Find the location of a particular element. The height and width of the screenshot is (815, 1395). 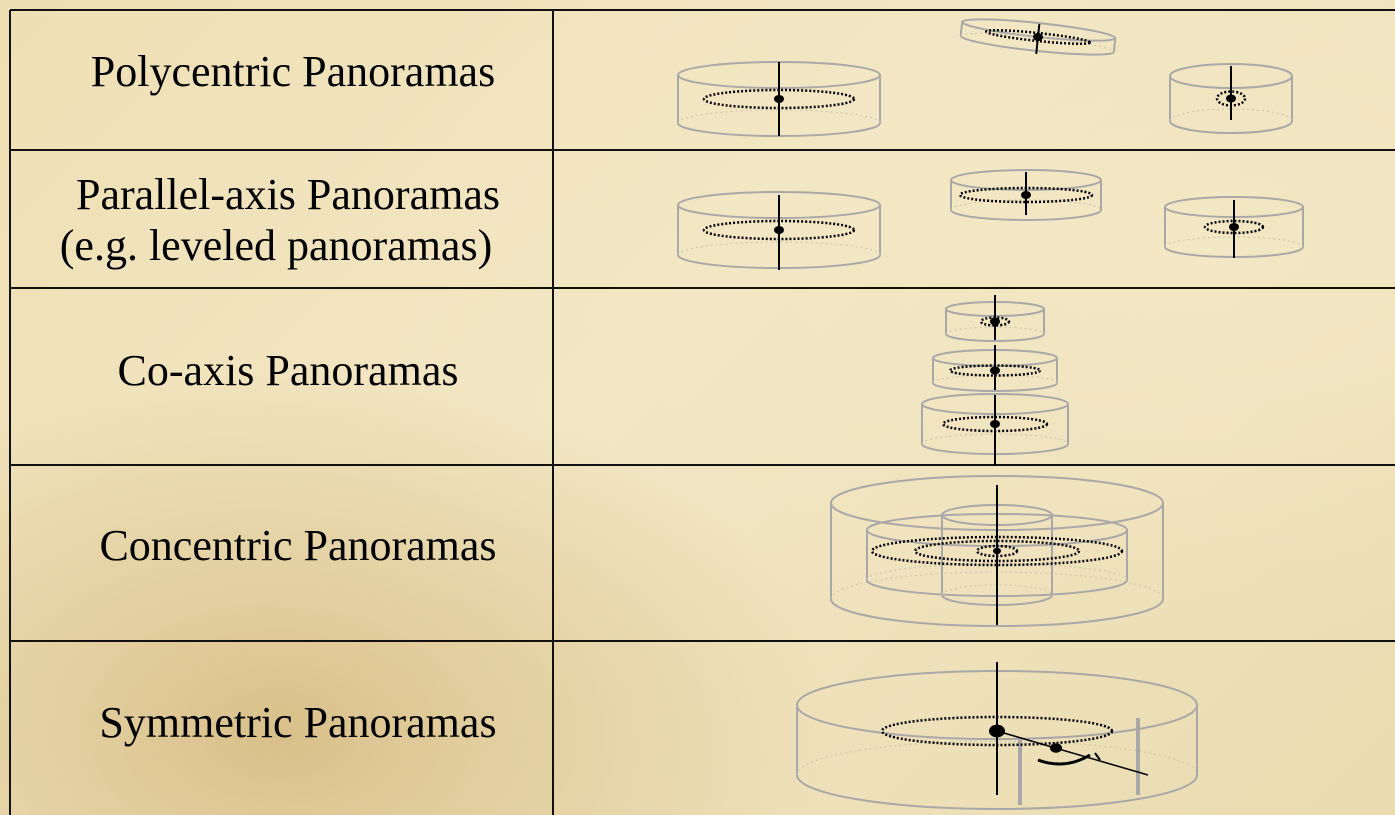

row-label: Co-axis Panoramas is located at coordinates (288, 370).